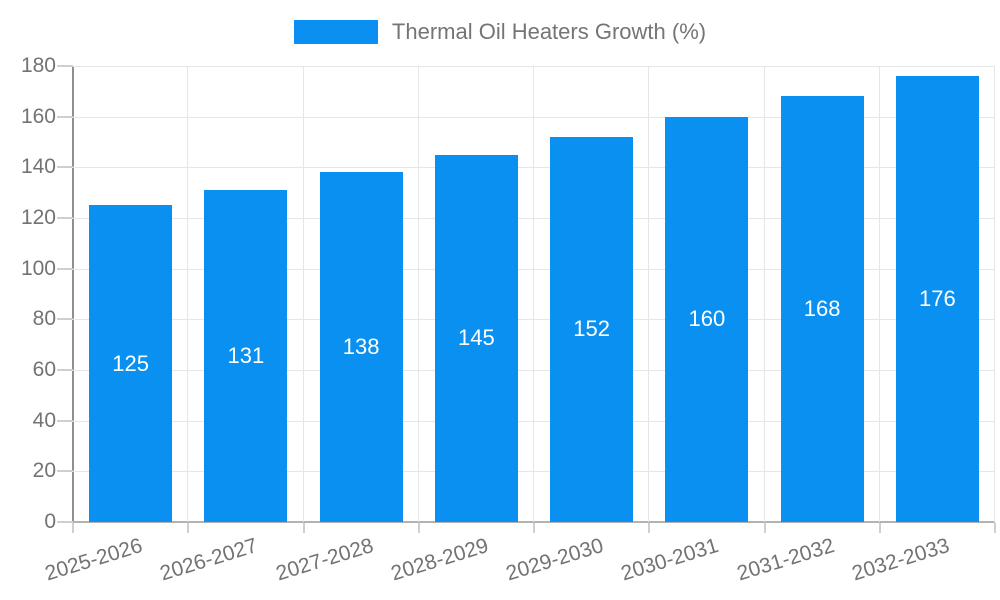  I want to click on bar: 138, so click(361, 347).